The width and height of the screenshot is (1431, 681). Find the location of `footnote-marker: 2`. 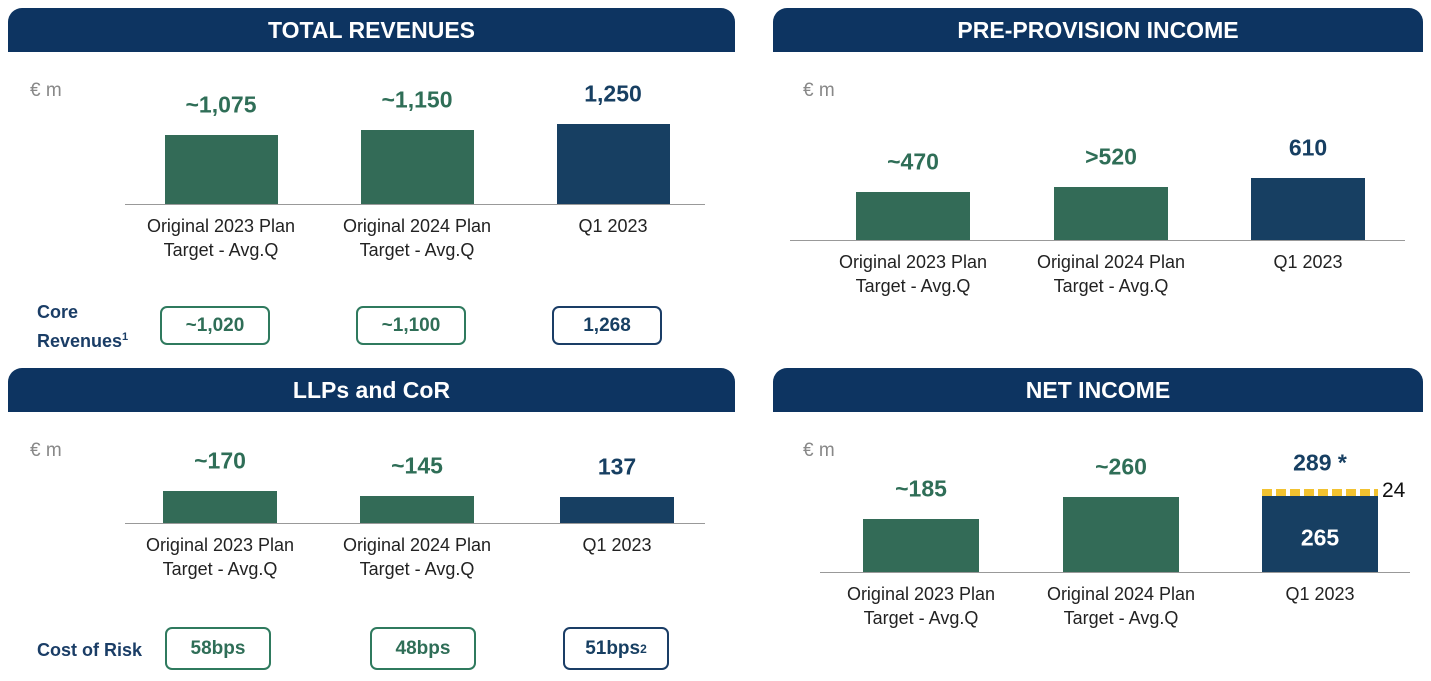

footnote-marker: 2 is located at coordinates (643, 648).